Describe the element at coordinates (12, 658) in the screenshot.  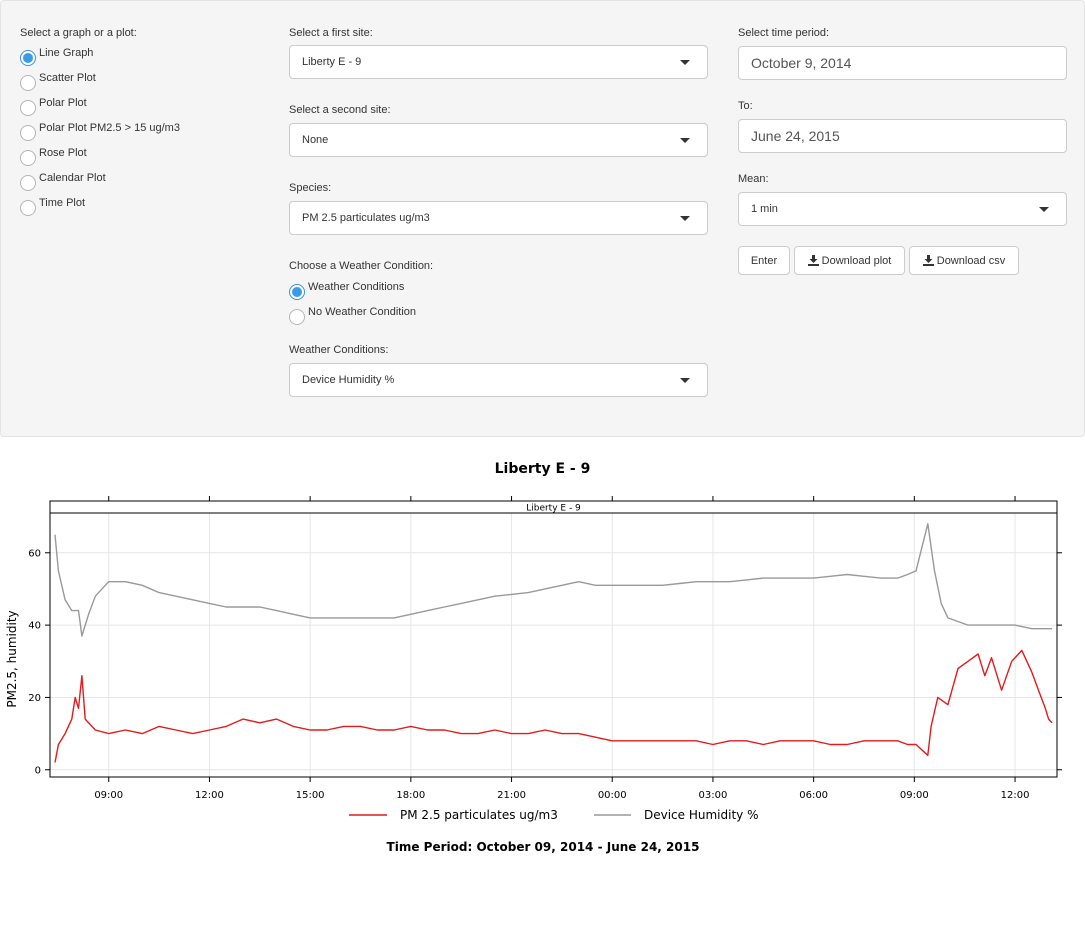
I see `y-axis-label: PM2.5, humidity` at that location.